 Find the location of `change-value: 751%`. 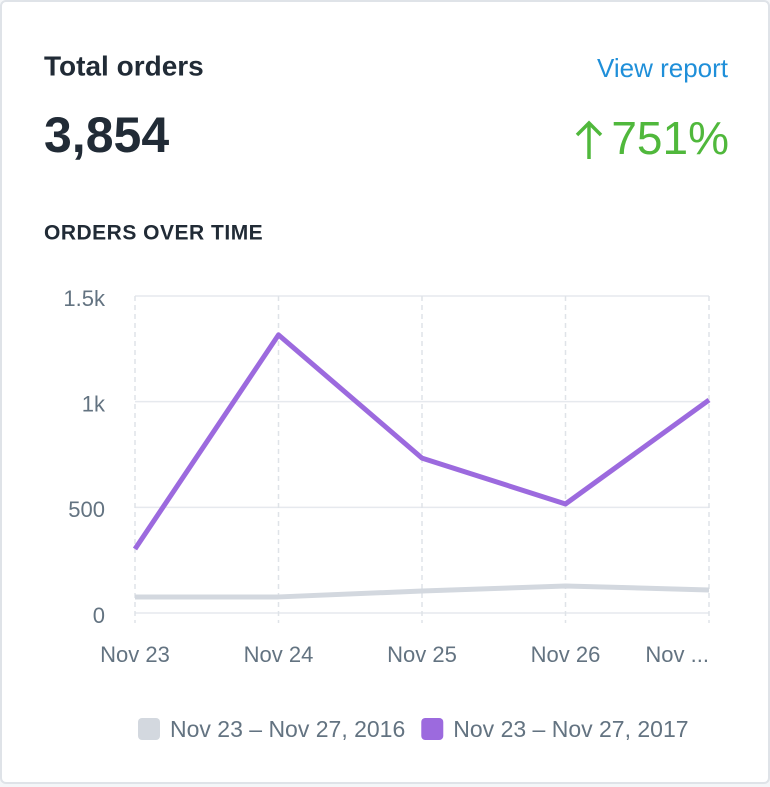

change-value: 751% is located at coordinates (670, 138).